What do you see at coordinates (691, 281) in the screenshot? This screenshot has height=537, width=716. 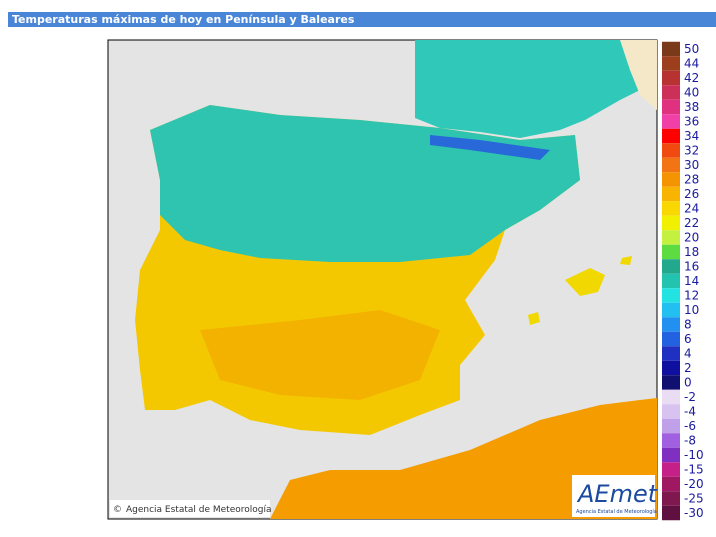 I see `legend-label: 14` at bounding box center [691, 281].